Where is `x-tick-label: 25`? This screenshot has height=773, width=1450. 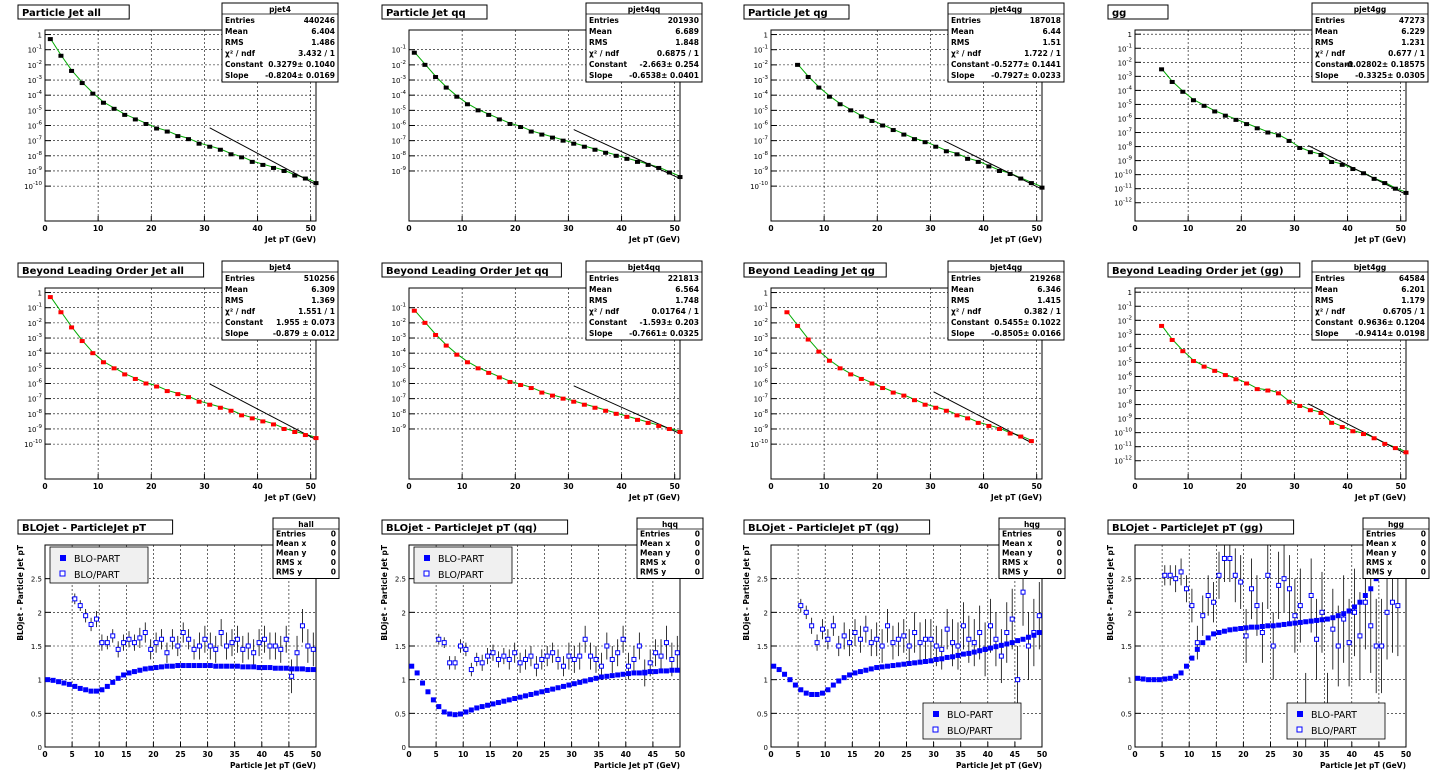
x-tick-label: 25 is located at coordinates (544, 754).